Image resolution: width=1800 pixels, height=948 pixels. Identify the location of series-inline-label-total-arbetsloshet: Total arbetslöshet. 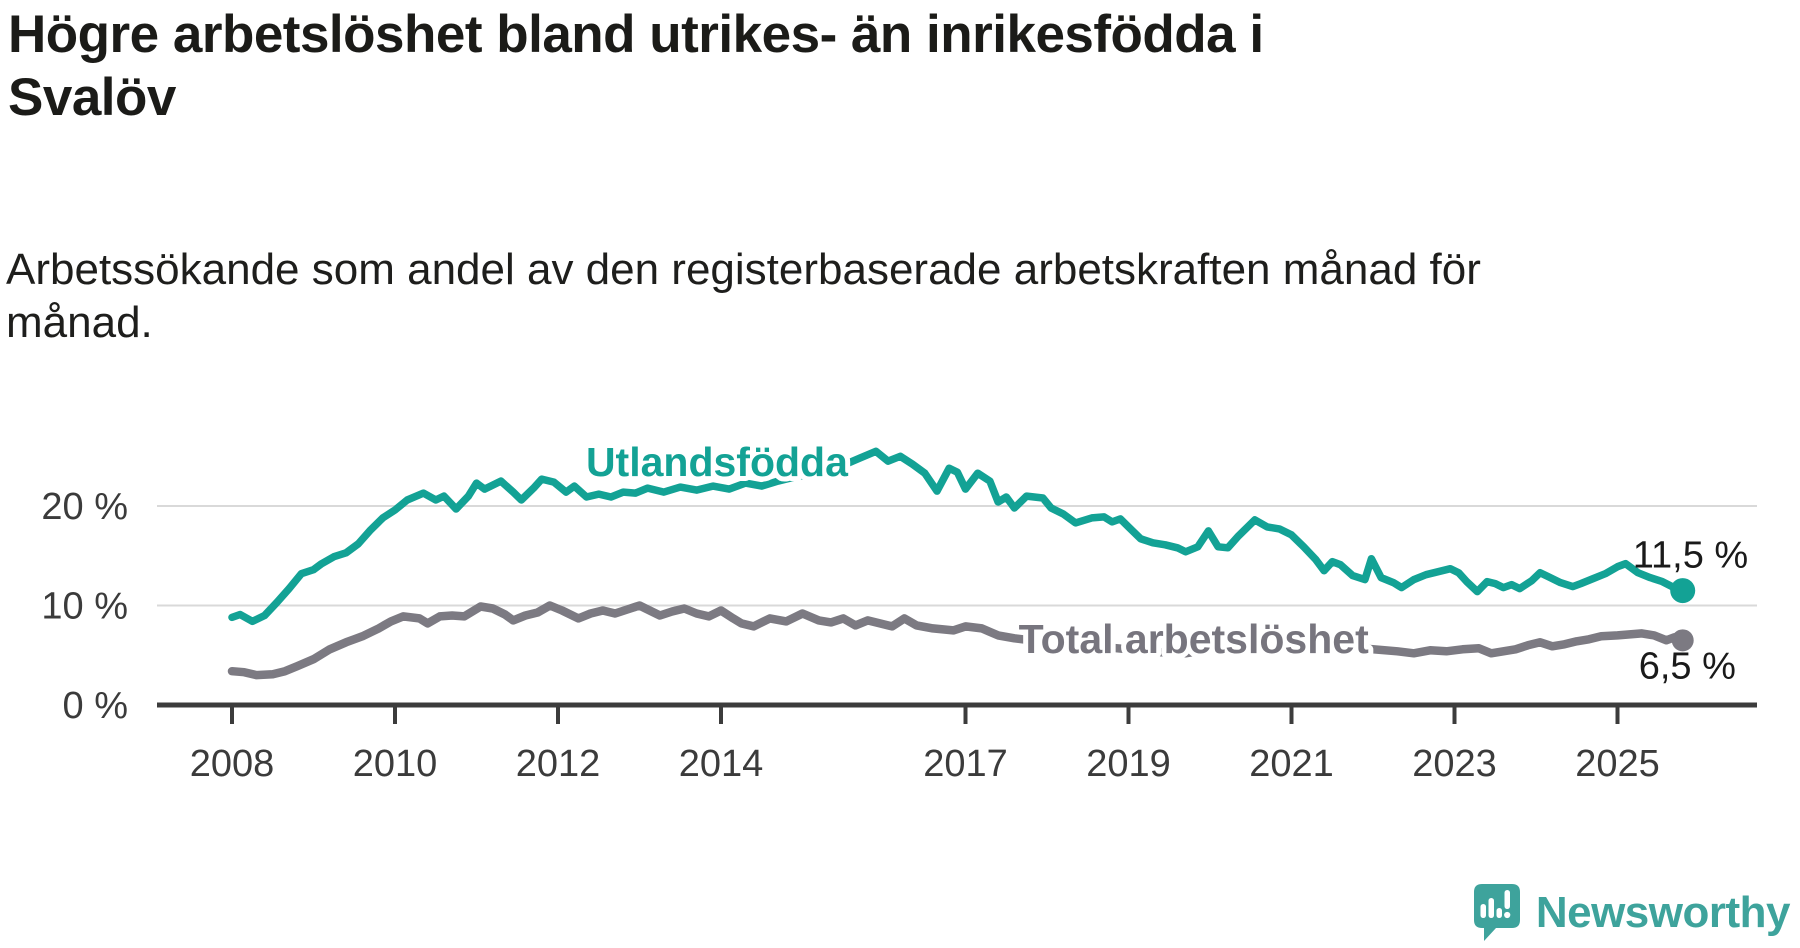
(1194, 639).